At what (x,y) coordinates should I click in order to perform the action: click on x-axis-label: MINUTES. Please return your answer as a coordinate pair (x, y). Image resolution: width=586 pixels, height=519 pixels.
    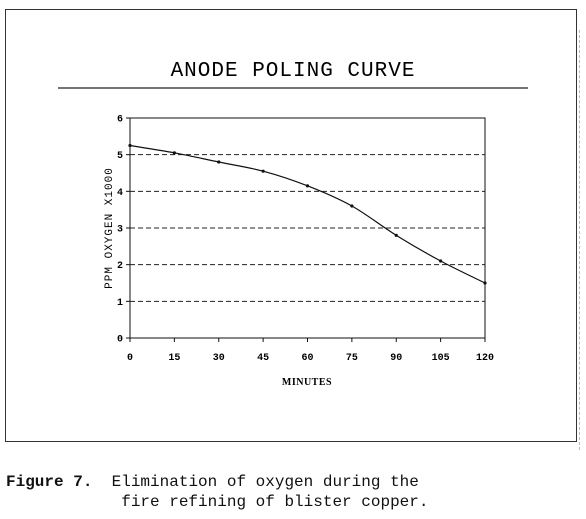
    Looking at the image, I should click on (307, 382).